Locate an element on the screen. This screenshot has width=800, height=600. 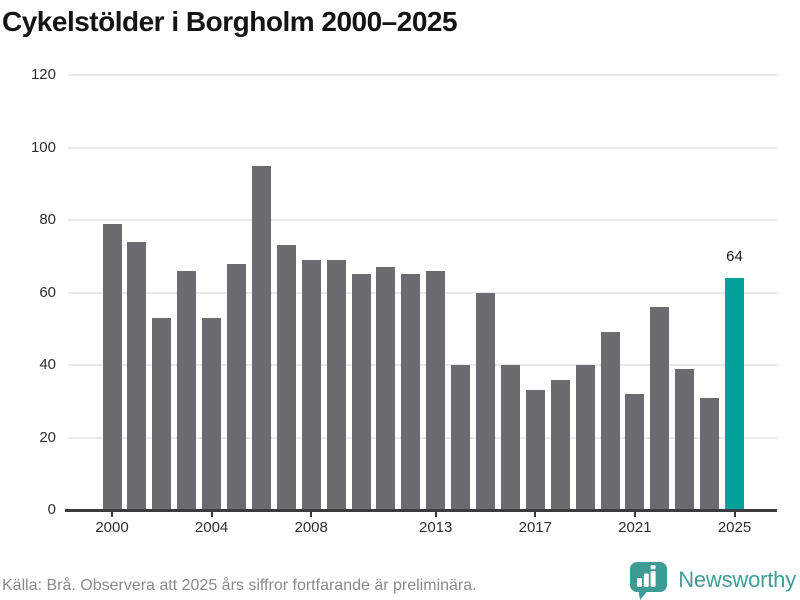
bar-2014 is located at coordinates (461, 437).